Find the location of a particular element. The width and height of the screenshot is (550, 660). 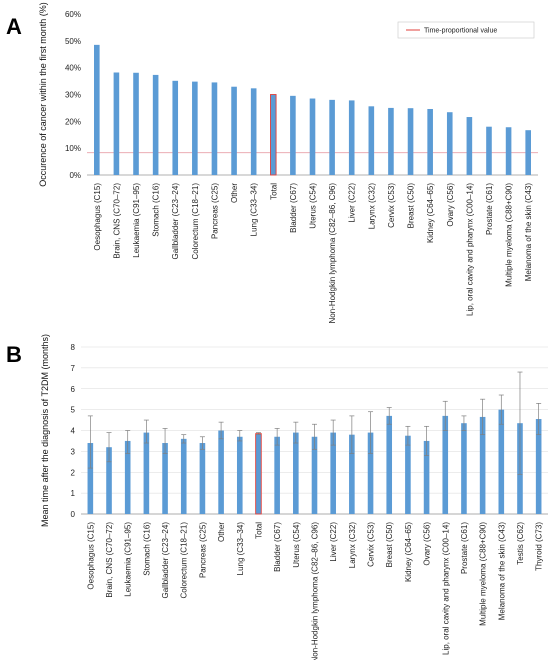

y-tick-label: 10% is located at coordinates (73, 148).